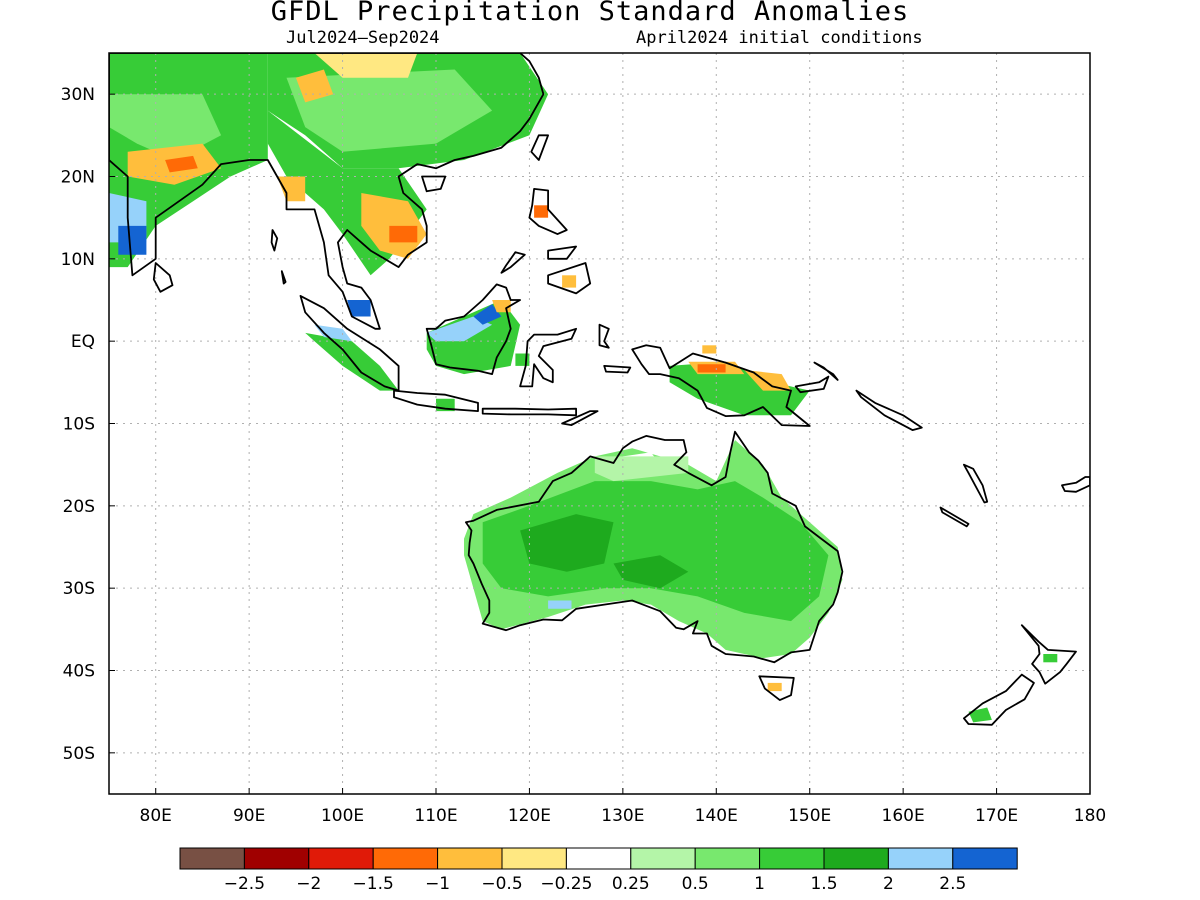 The image size is (1200, 900). I want to click on anomaly-india-light, so click(165, 127).